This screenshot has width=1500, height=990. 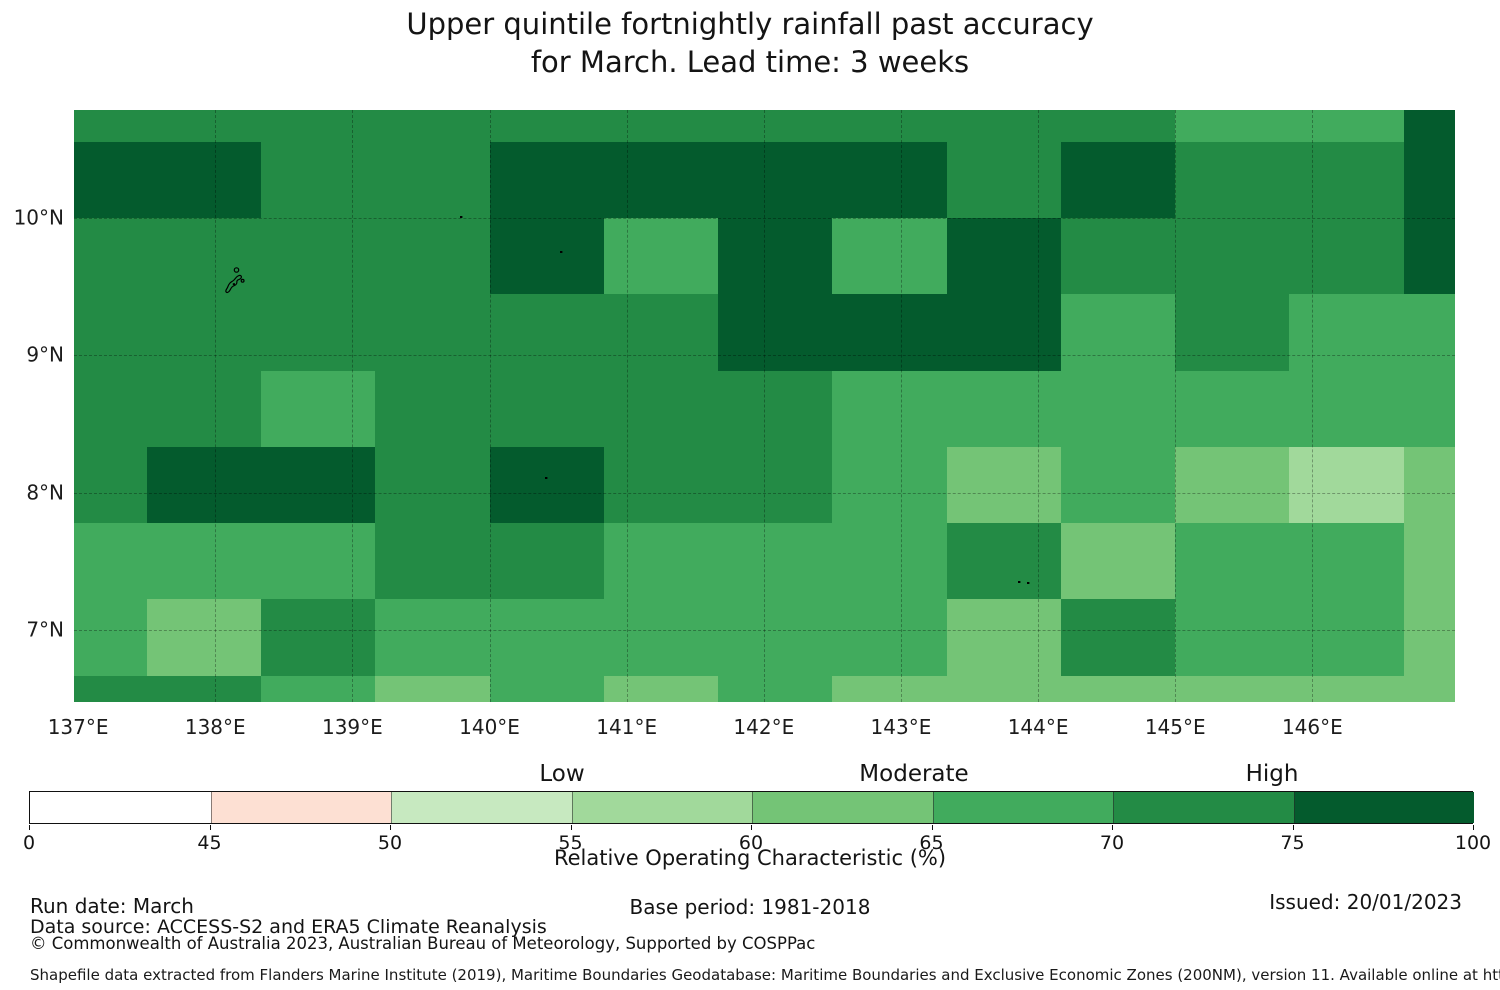 What do you see at coordinates (1365, 902) in the screenshot?
I see `footer-issued-date: Issued: 20/01/2023` at bounding box center [1365, 902].